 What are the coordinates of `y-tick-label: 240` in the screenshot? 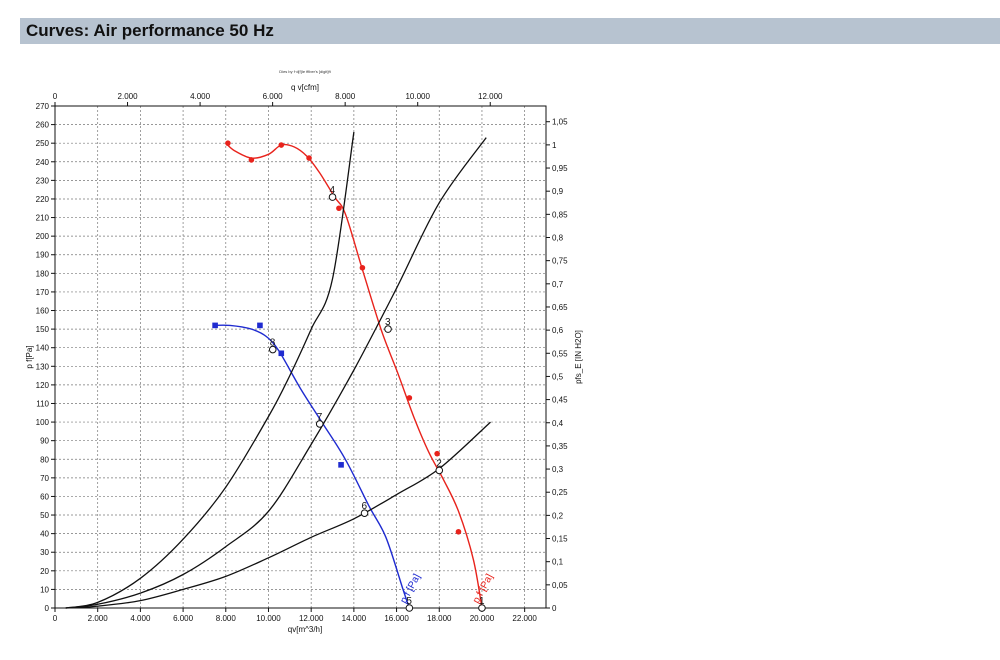 It's located at (43, 162).